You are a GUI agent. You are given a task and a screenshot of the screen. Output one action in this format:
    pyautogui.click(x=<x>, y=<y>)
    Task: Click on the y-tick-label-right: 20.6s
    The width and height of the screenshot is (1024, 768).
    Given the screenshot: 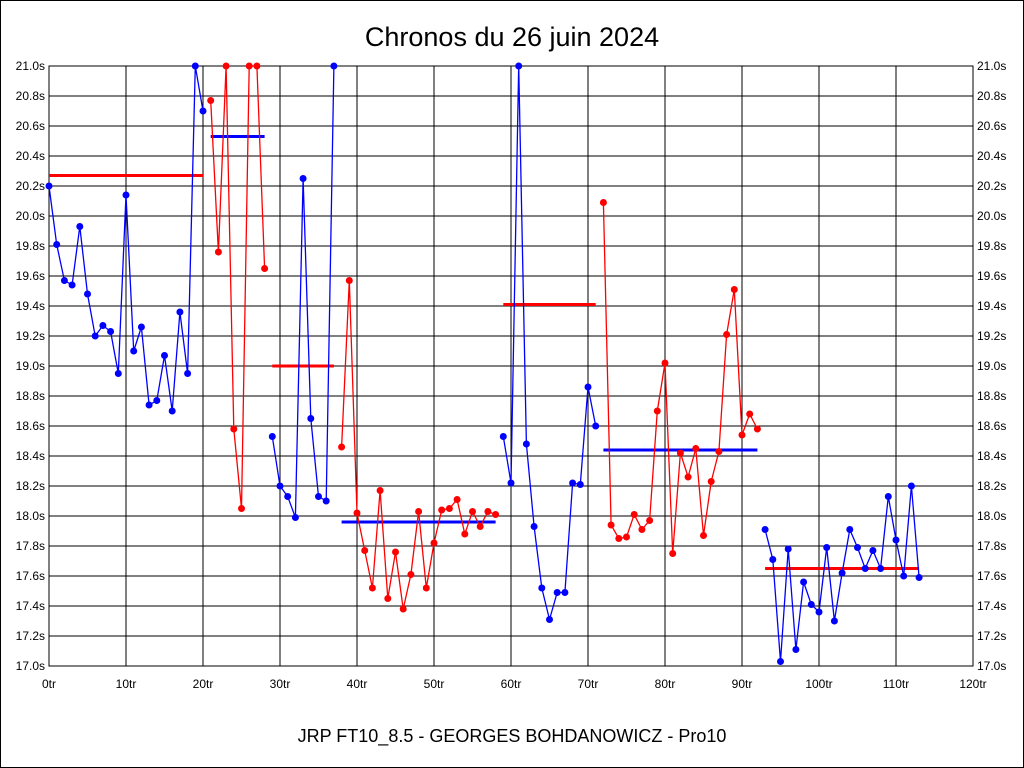 What is the action you would take?
    pyautogui.click(x=991, y=126)
    